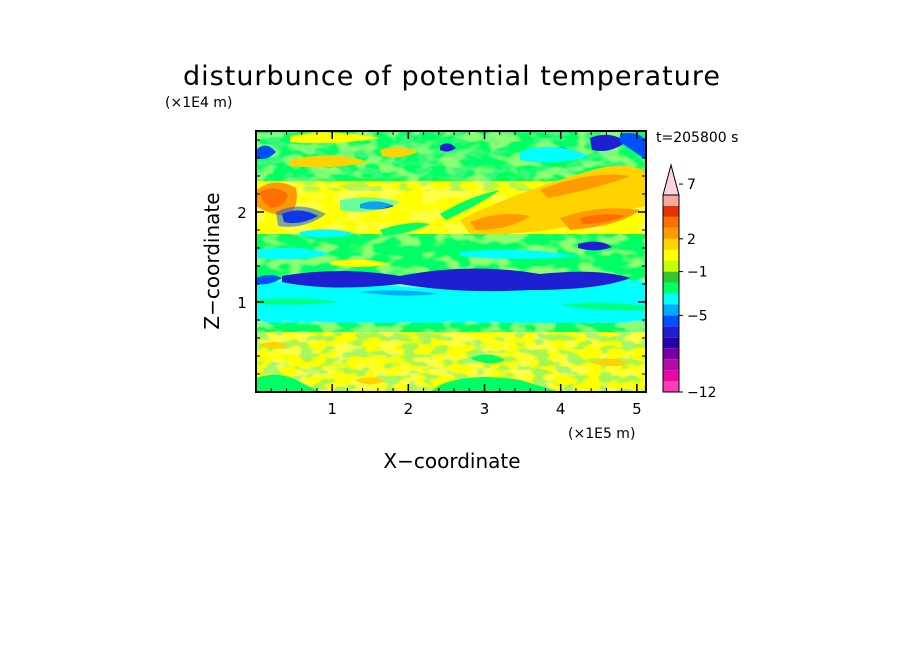  I want to click on orange-upper-right, so click(585, 186).